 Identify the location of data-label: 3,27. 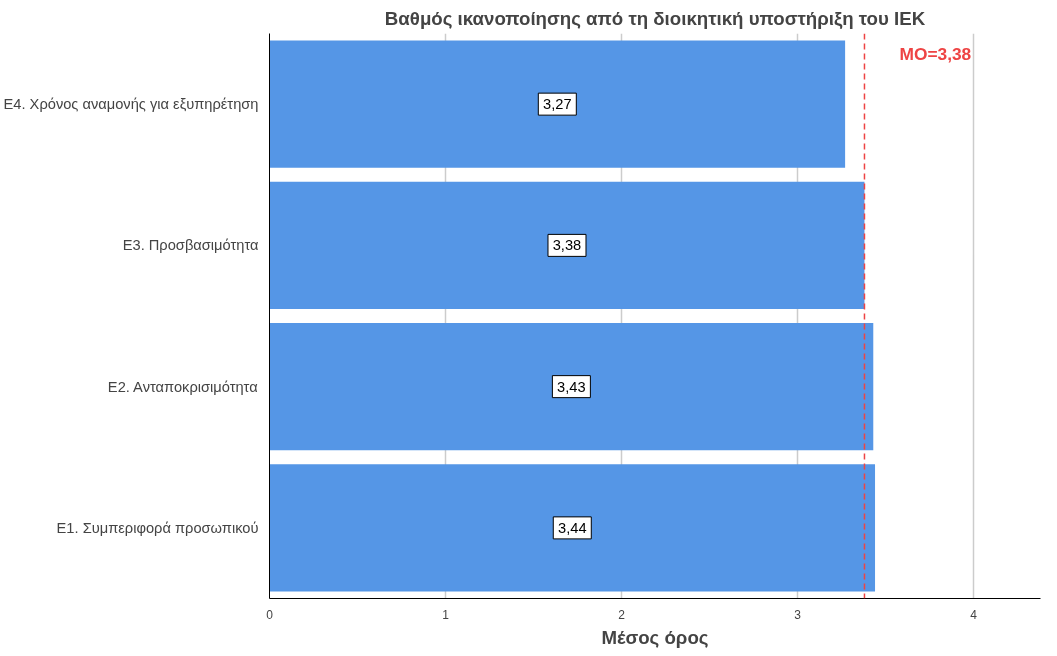
(557, 104).